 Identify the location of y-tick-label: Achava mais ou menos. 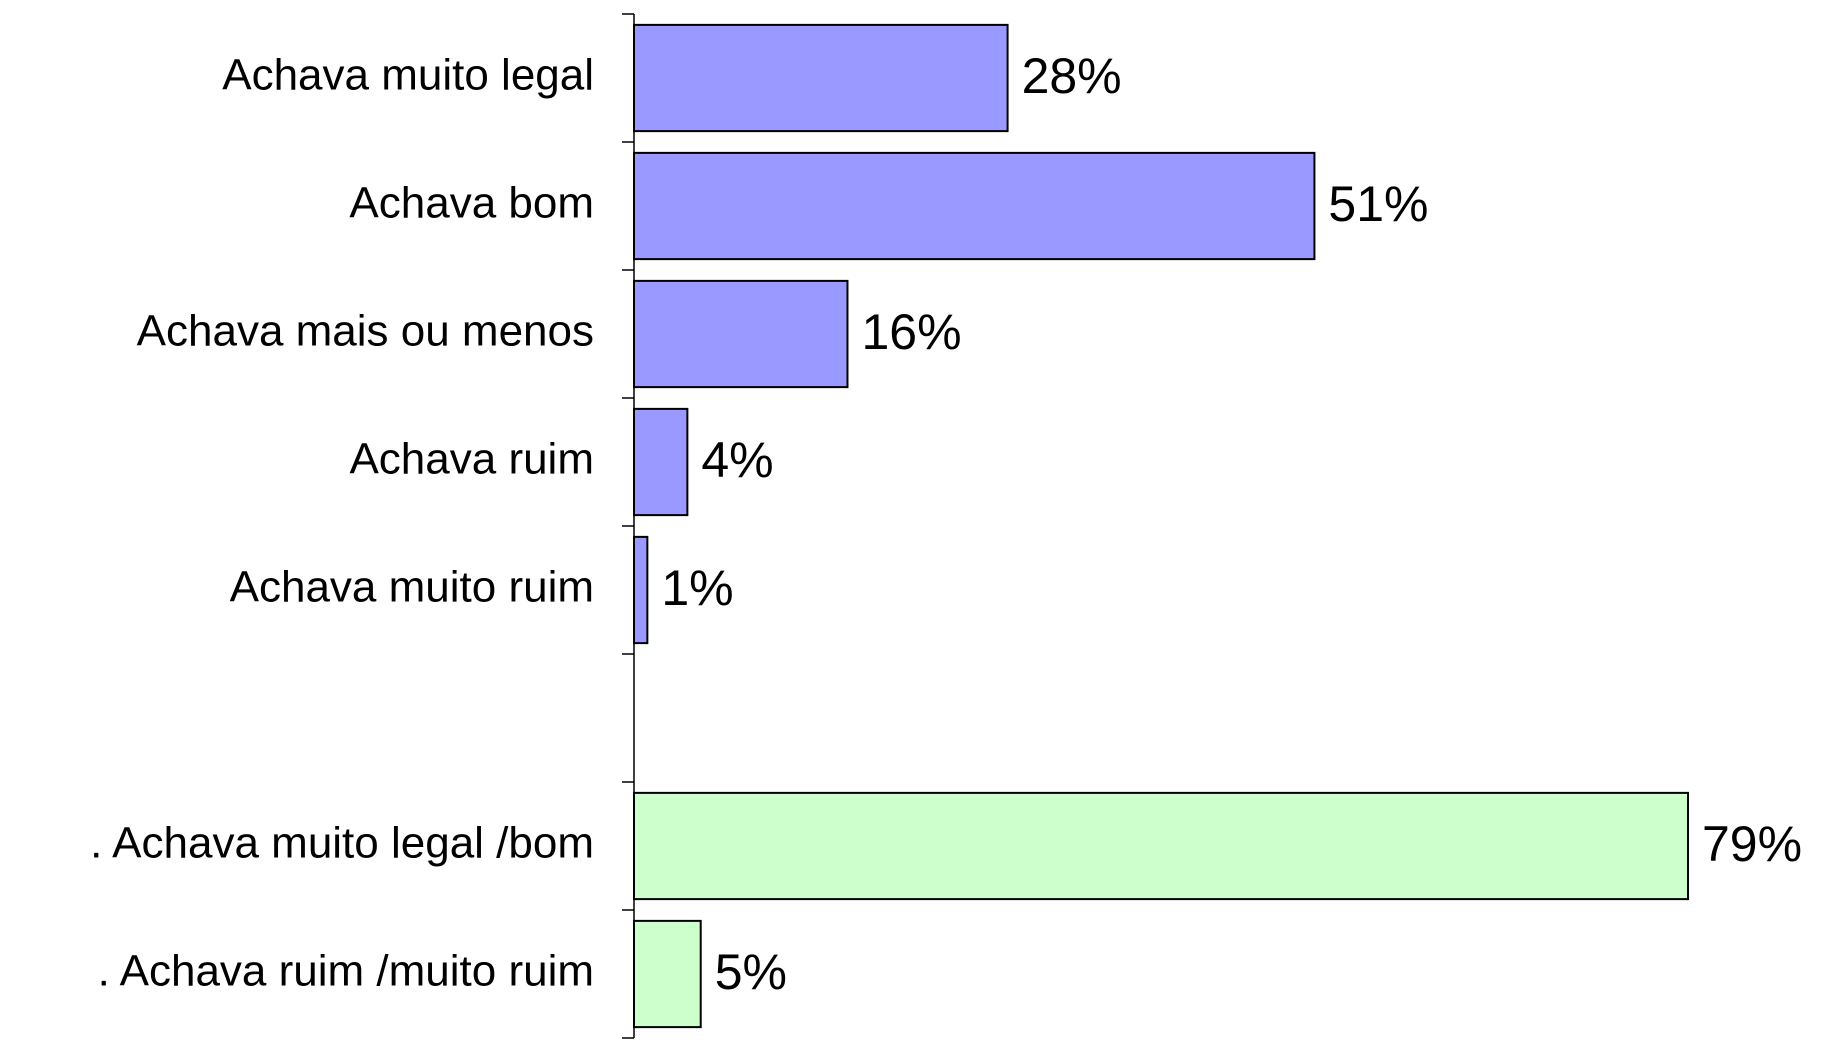
(365, 331).